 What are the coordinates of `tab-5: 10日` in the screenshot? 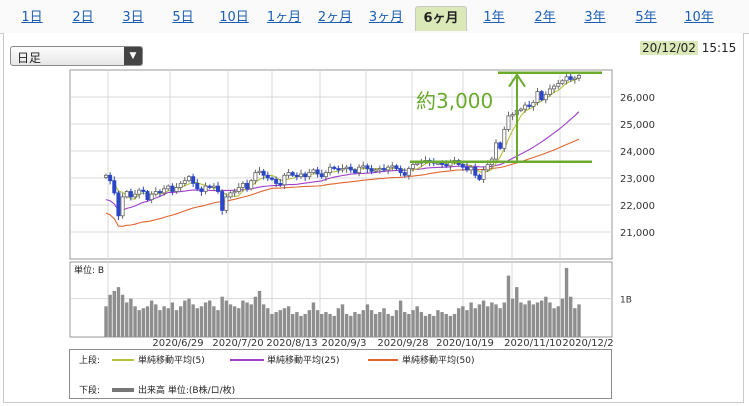 It's located at (234, 17).